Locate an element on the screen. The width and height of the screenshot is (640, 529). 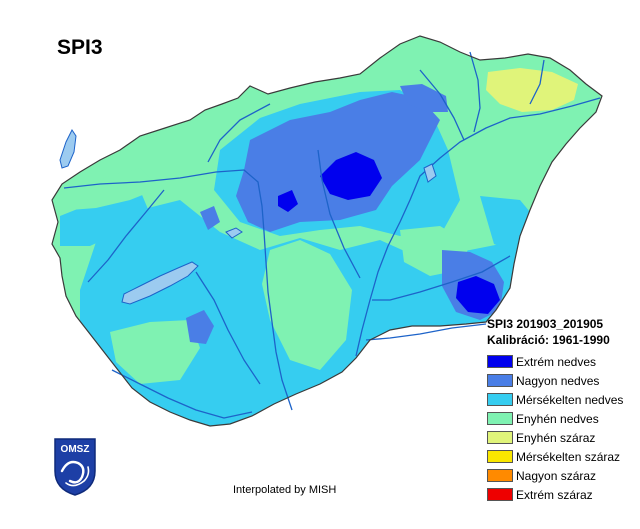
zone-mildly-dry-northeast is located at coordinates (532, 90).